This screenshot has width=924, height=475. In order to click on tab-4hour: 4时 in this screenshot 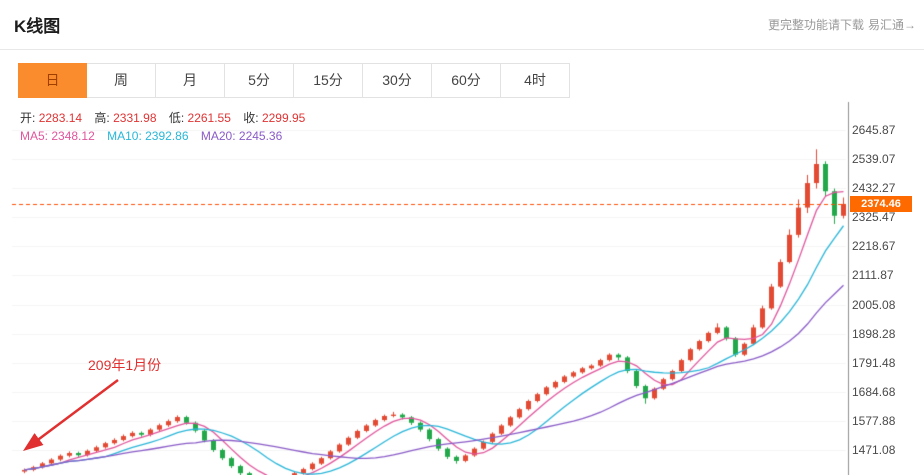, I will do `click(535, 80)`.